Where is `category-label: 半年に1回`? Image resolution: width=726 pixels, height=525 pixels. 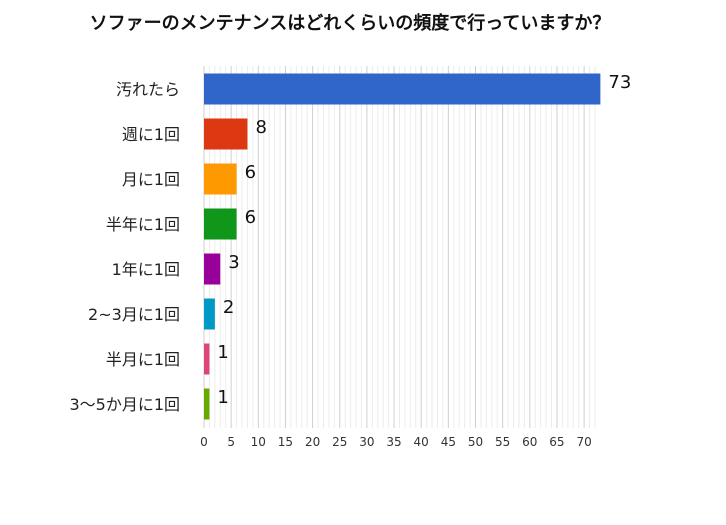 category-label: 半年に1回 is located at coordinates (143, 224).